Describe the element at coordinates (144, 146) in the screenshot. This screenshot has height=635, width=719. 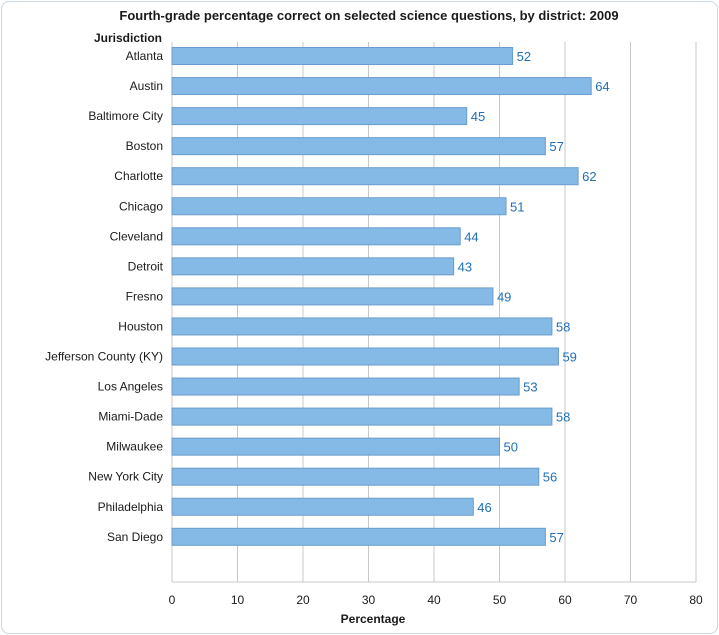
I see `category-label: Boston` at that location.